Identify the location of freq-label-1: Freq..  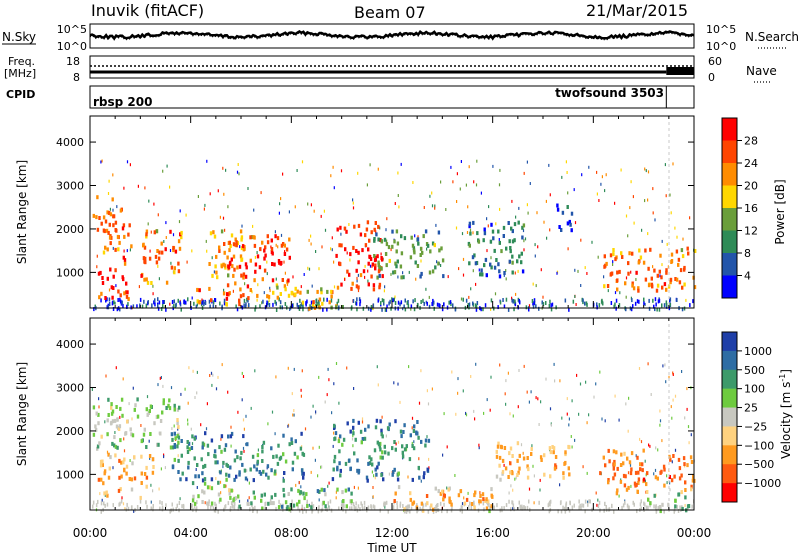
(21, 61).